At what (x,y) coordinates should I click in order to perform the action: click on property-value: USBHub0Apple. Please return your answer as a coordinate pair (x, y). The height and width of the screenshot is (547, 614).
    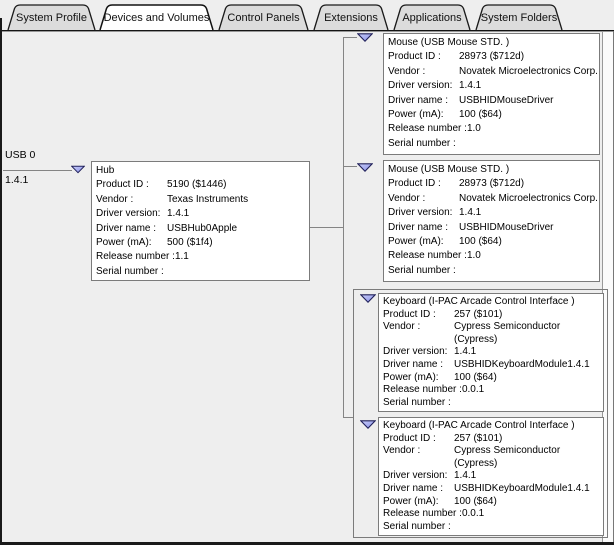
    Looking at the image, I should click on (202, 228).